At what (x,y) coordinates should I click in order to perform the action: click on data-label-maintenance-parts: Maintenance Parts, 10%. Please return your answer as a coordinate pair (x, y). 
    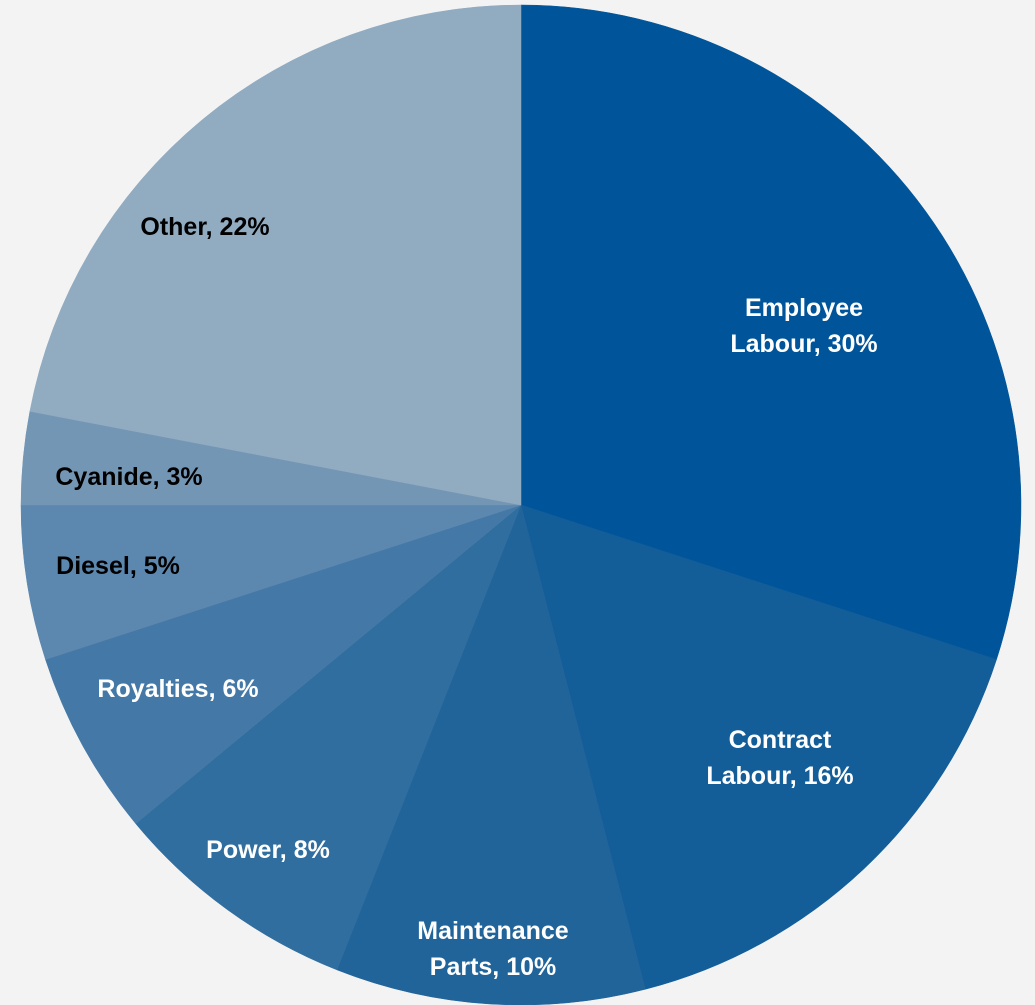
    Looking at the image, I should click on (493, 949).